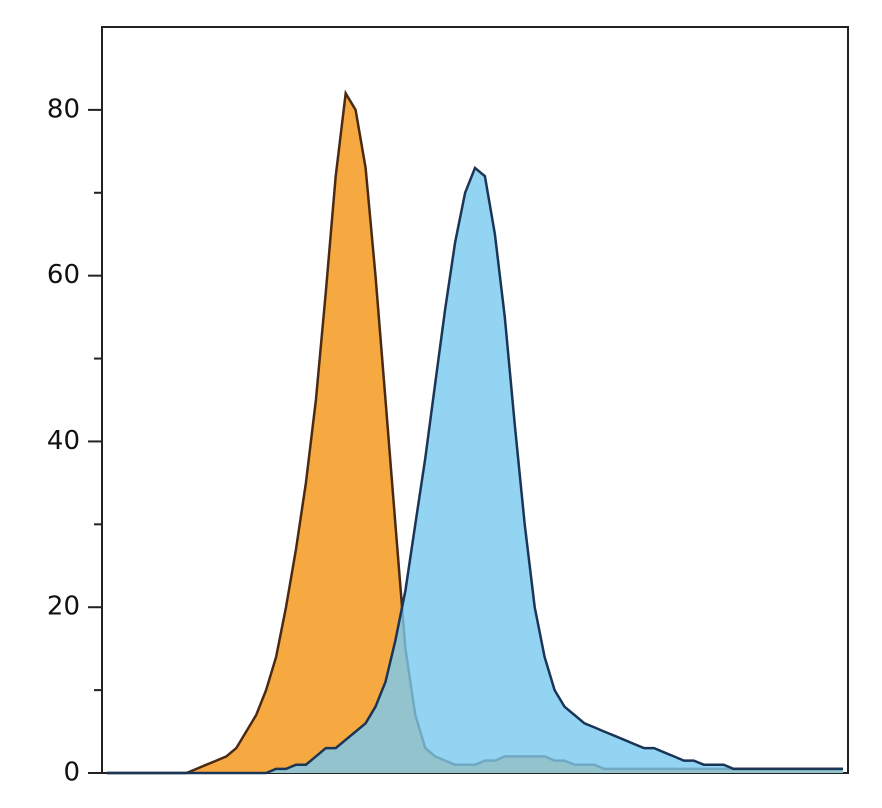 Image resolution: width=882 pixels, height=808 pixels. Describe the element at coordinates (63, 607) in the screenshot. I see `y-tick-label: 20` at that location.